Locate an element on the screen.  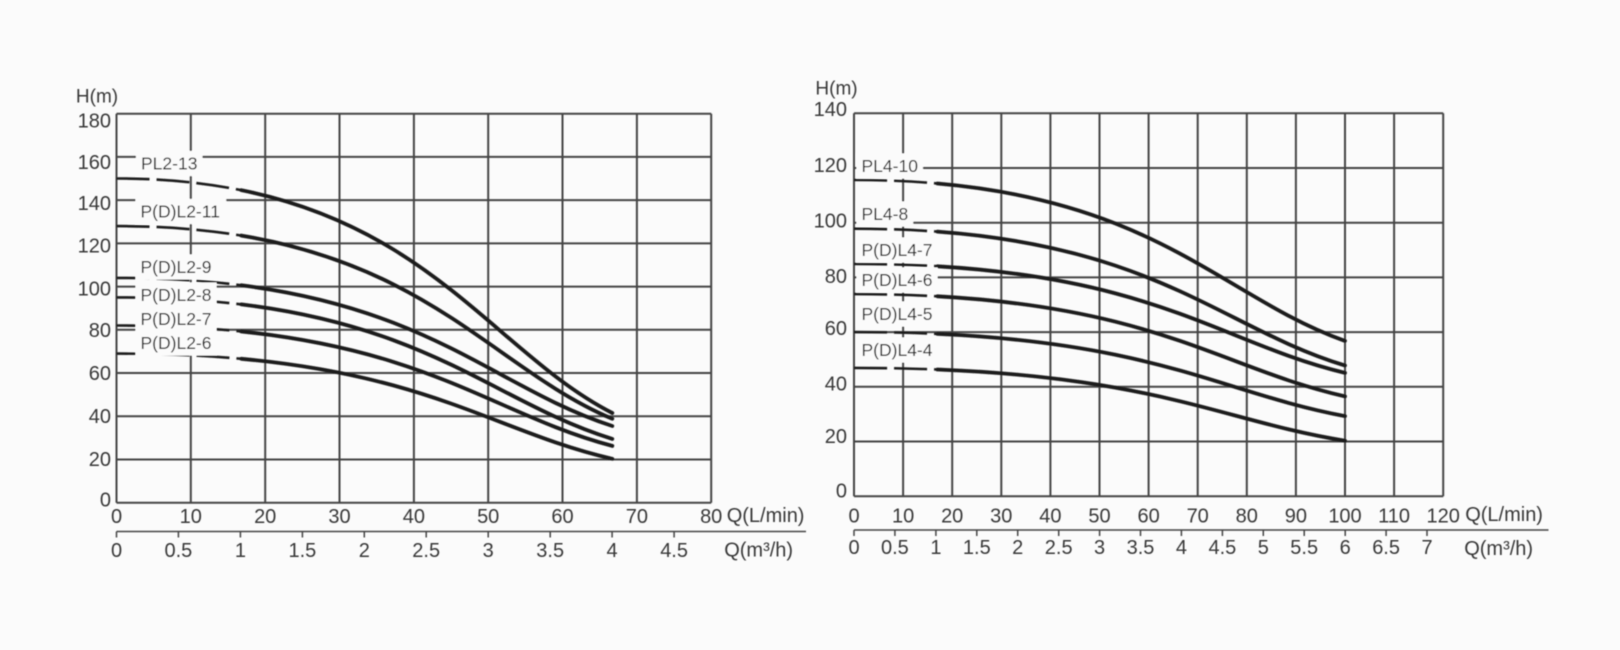
svg-text: 6.5 is located at coordinates (1386, 548).